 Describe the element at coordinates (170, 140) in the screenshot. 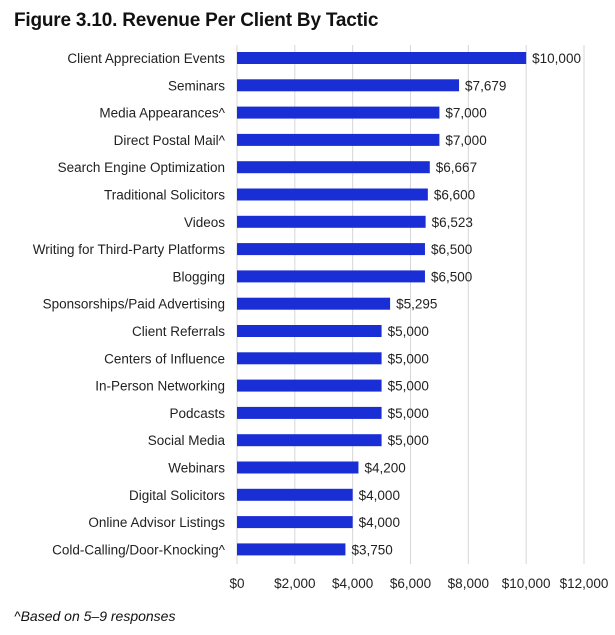

I see `category-label: Direct Postal Mail^` at that location.